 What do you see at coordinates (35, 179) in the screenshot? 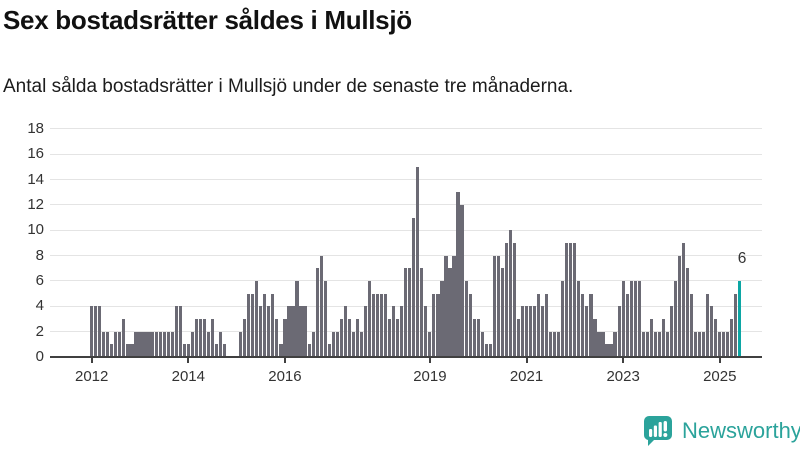
I see `y-axis-label: 14` at bounding box center [35, 179].